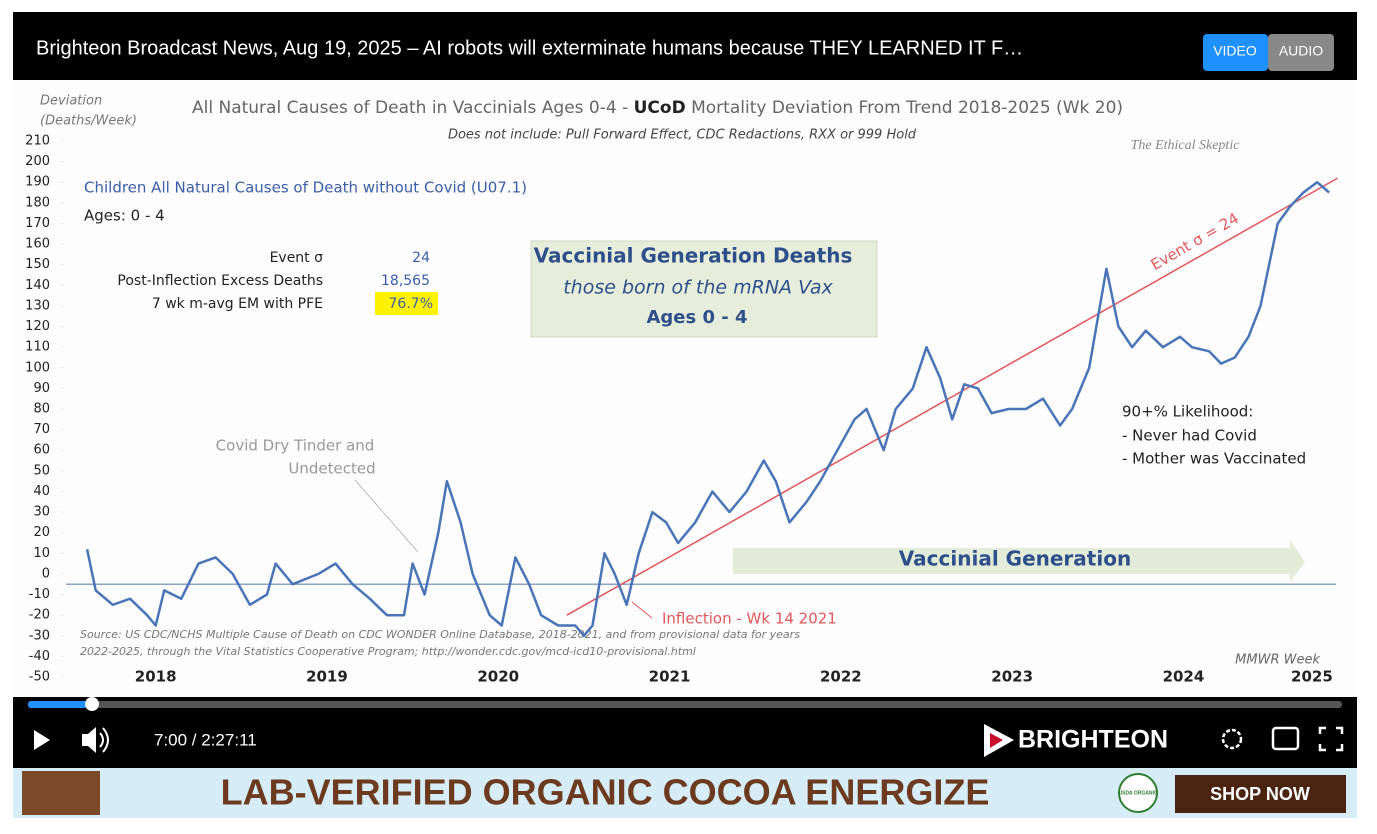  Describe the element at coordinates (37, 141) in the screenshot. I see `y-tick-label: 210` at that location.